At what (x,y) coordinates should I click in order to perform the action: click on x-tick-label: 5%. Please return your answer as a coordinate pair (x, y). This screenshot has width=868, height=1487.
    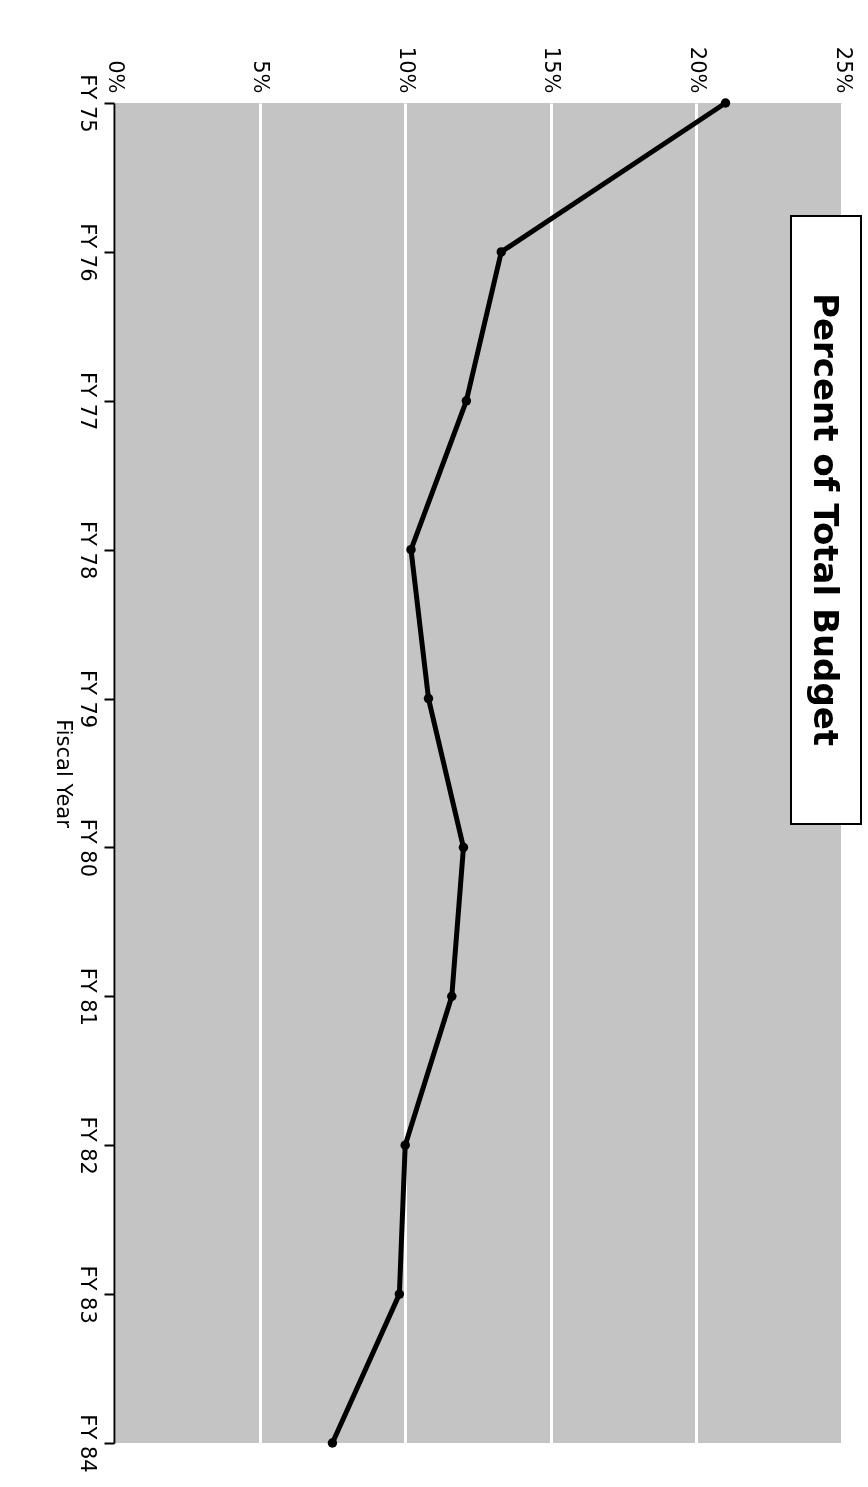
    Looking at the image, I should click on (261, 77).